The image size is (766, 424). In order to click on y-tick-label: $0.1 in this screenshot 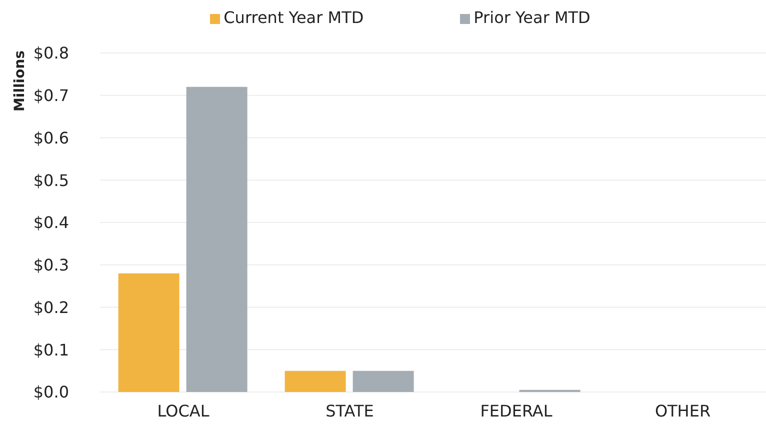, I will do `click(51, 350)`.